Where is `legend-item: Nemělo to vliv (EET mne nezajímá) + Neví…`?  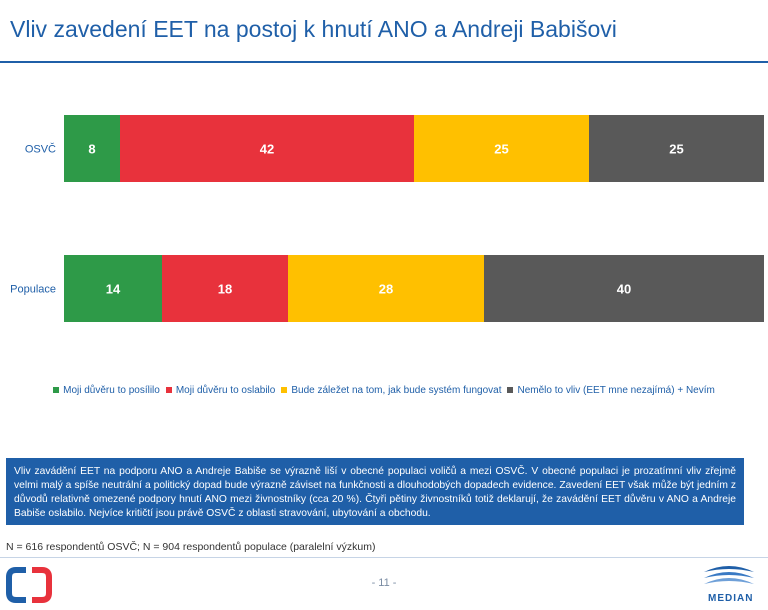 legend-item: Nemělo to vliv (EET mne nezajímá) + Neví… is located at coordinates (611, 390).